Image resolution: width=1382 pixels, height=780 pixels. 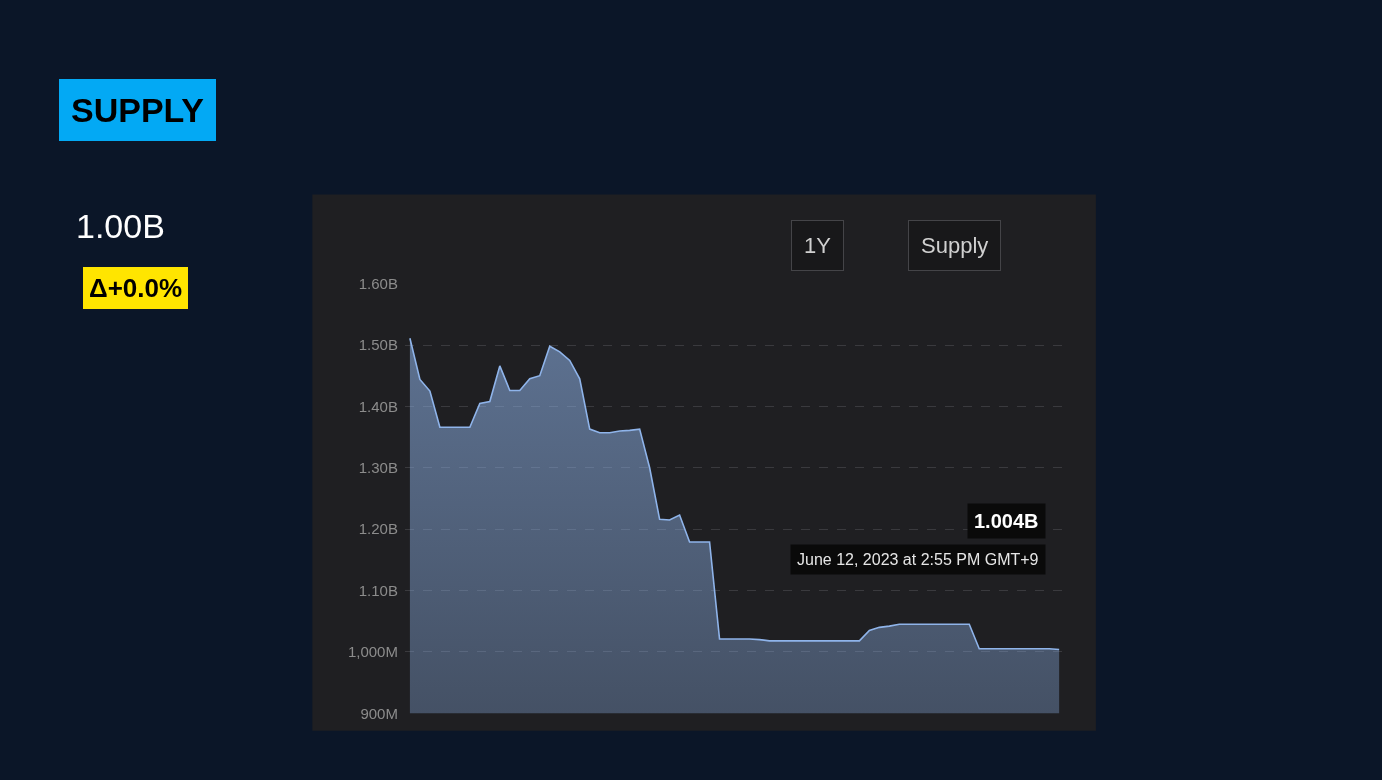 I want to click on text: SUPPLY, so click(x=138, y=110).